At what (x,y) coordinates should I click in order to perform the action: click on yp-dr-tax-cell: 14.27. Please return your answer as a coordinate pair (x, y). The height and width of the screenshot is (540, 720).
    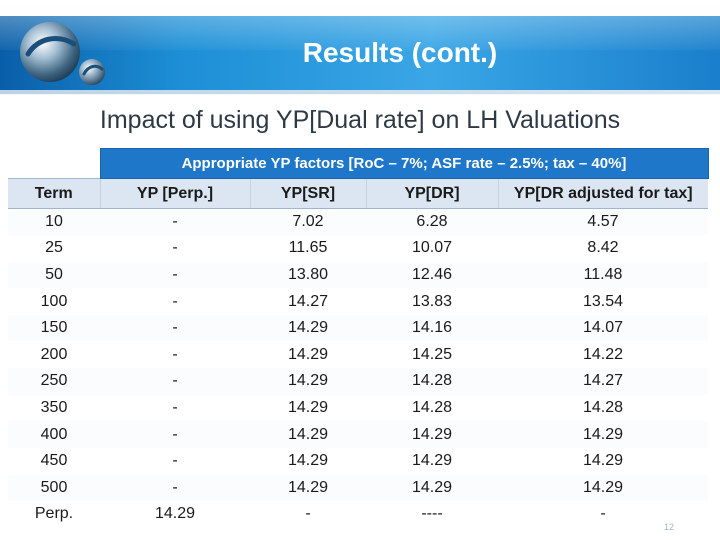
    Looking at the image, I should click on (603, 381).